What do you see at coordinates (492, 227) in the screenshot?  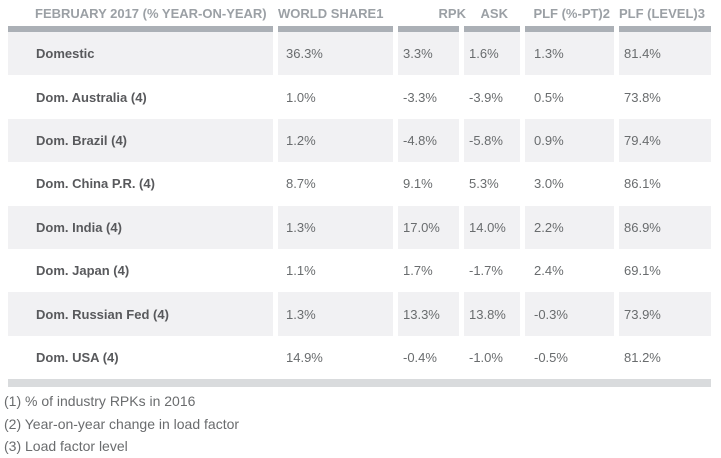 I see `cell-ask: 14.0%` at bounding box center [492, 227].